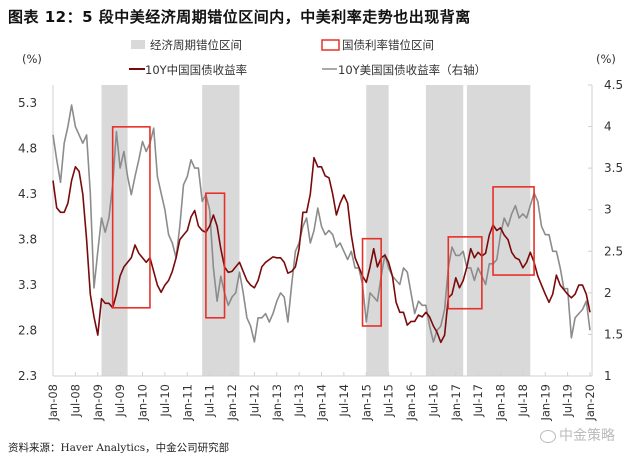  I want to click on right-tick-label: 2, so click(608, 293).